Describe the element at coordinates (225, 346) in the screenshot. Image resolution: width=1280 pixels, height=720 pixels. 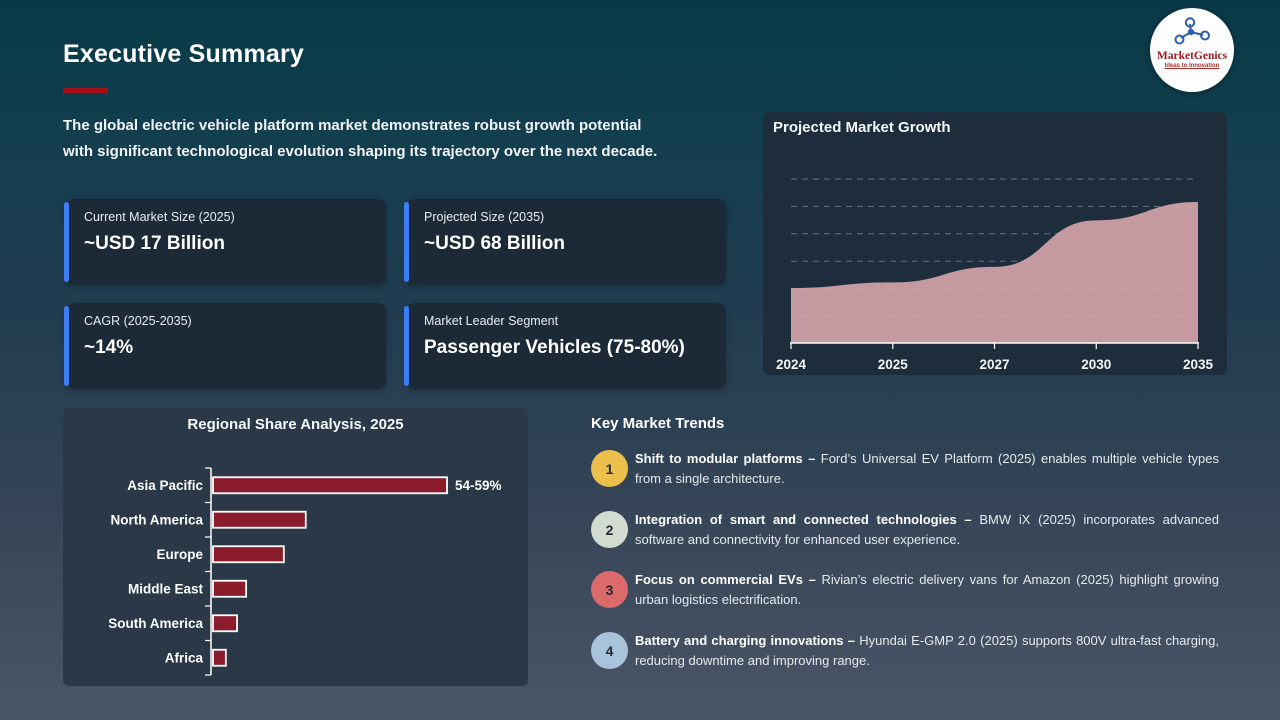
I see `stat-card-cagr: CAGR (2025-2035) ~14%` at that location.